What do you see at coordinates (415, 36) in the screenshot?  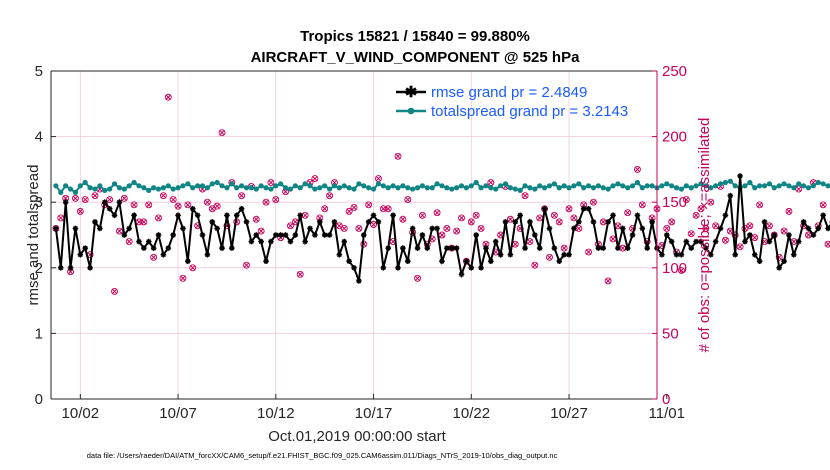 I see `chart-title: Tropics 15821 / 15840 = 99.880%` at bounding box center [415, 36].